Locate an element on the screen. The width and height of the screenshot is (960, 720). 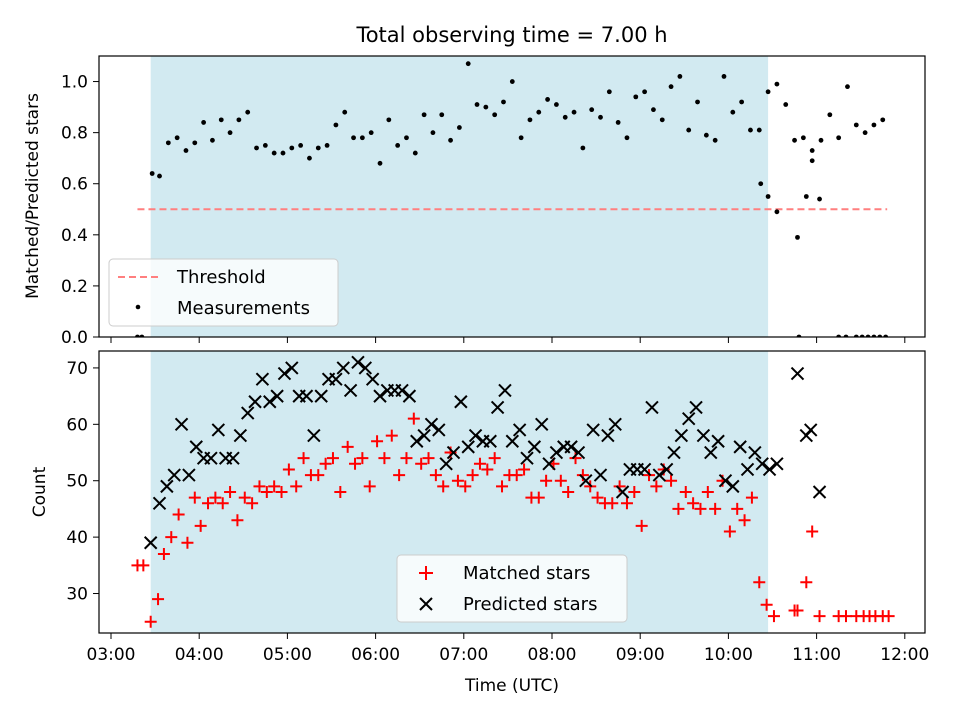
legend-measurements-swatch is located at coordinates (138, 307).